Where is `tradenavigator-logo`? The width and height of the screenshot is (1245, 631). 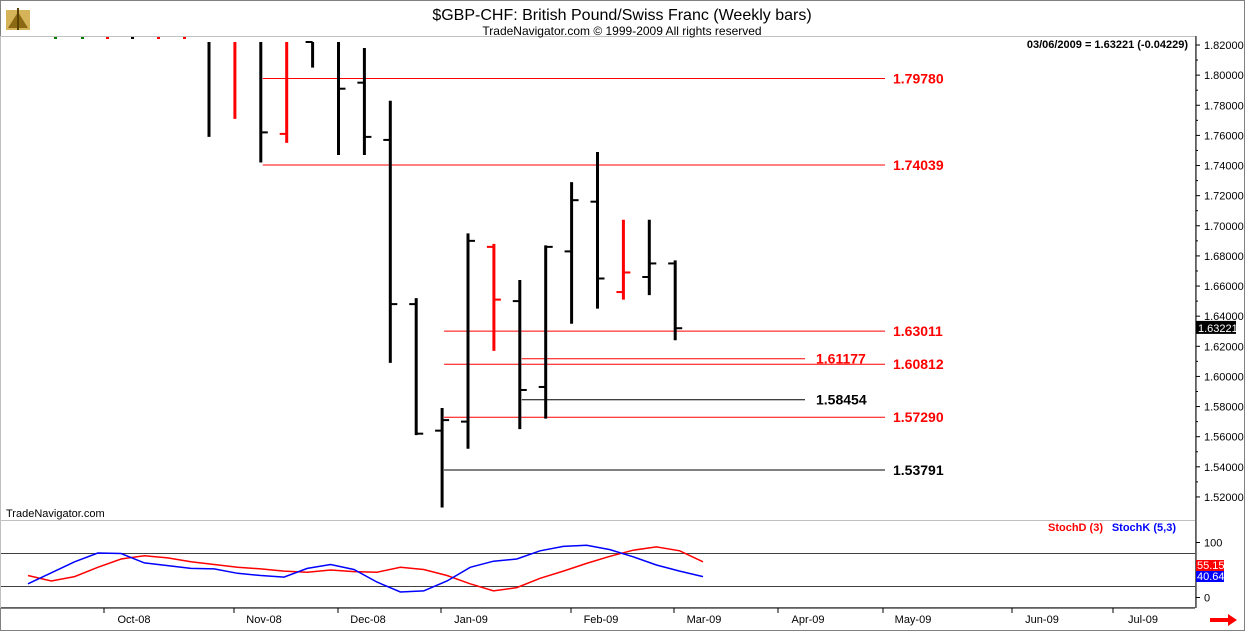
tradenavigator-logo is located at coordinates (18, 19).